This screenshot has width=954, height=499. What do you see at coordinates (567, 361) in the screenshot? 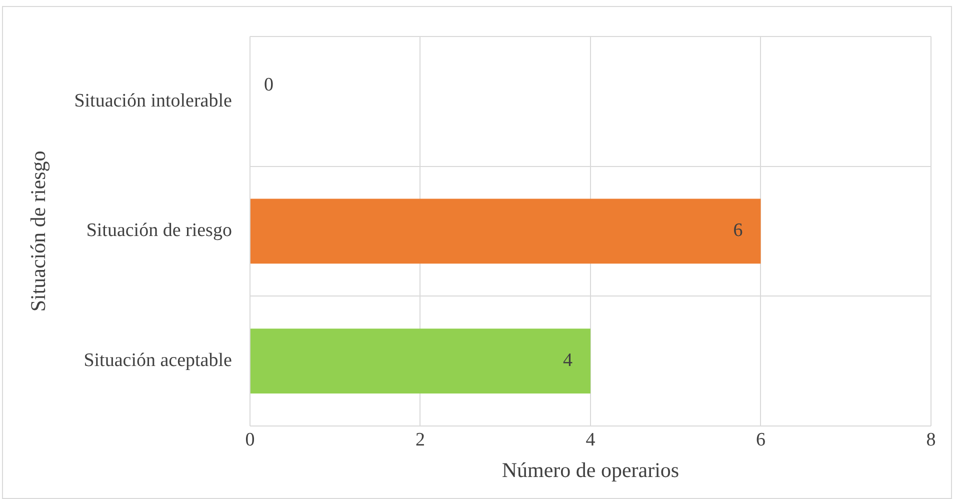
I see `data-label: 4` at bounding box center [567, 361].